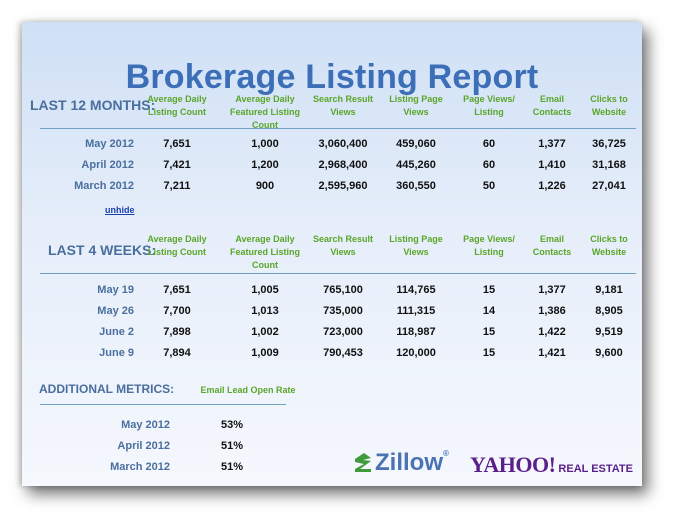 The height and width of the screenshot is (530, 687). What do you see at coordinates (609, 311) in the screenshot?
I see `table-cell: 8,905` at bounding box center [609, 311].